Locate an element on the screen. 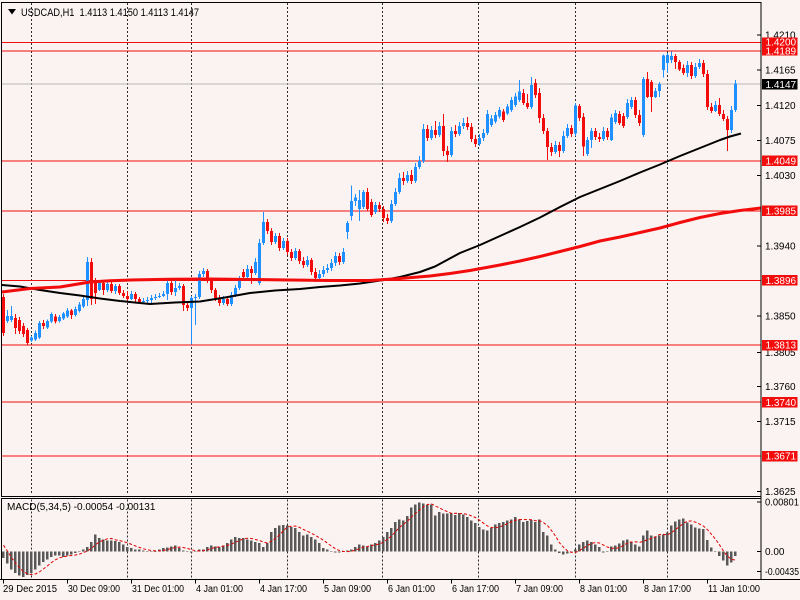 Image resolution: width=800 pixels, height=600 pixels. svg-text: 4 Jan 17:00 is located at coordinates (283, 589).